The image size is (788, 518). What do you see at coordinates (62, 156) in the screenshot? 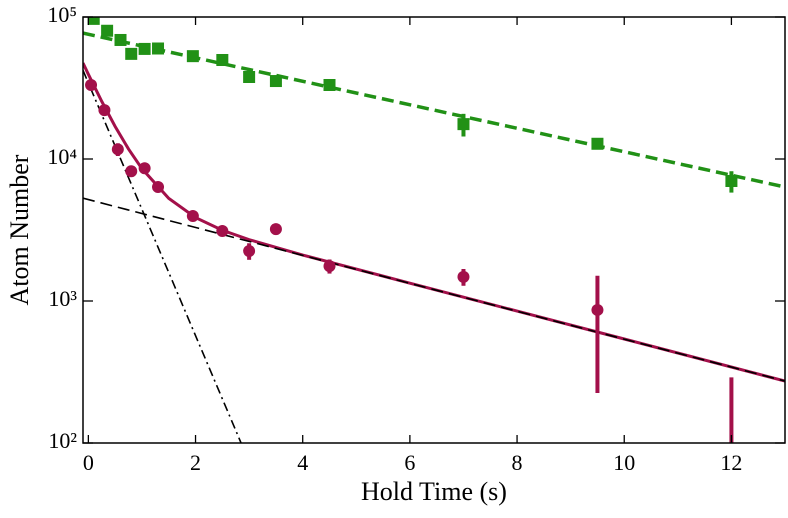
I see `y-tick-label: 10⁴` at bounding box center [62, 156].